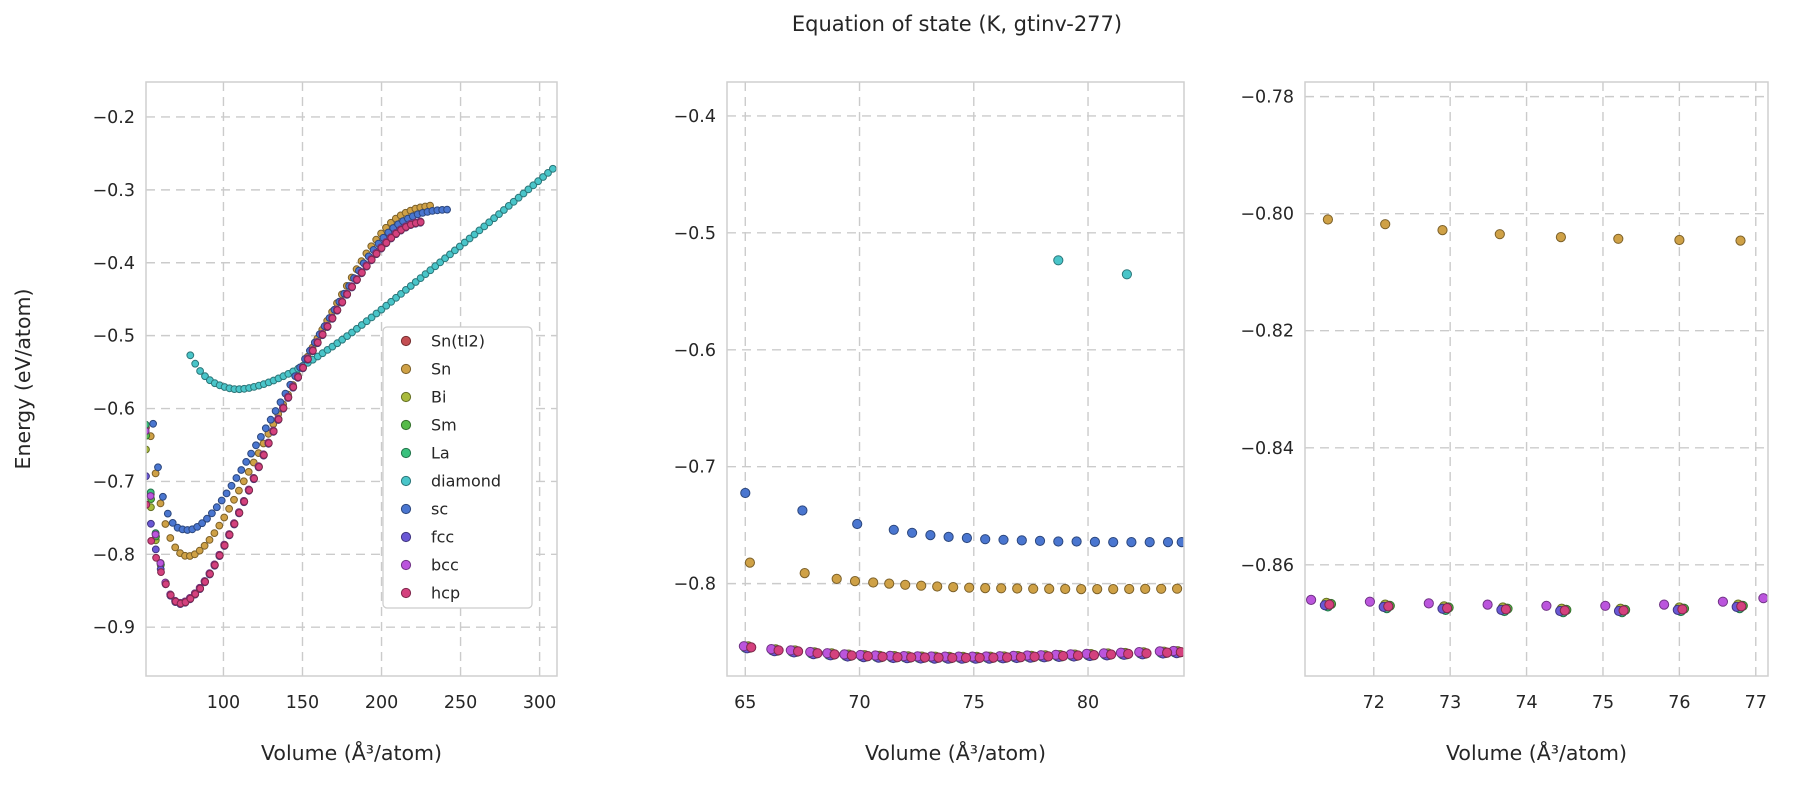 Image resolution: width=1800 pixels, height=800 pixels. What do you see at coordinates (406, 509) in the screenshot?
I see `legend-marker-sc` at bounding box center [406, 509].